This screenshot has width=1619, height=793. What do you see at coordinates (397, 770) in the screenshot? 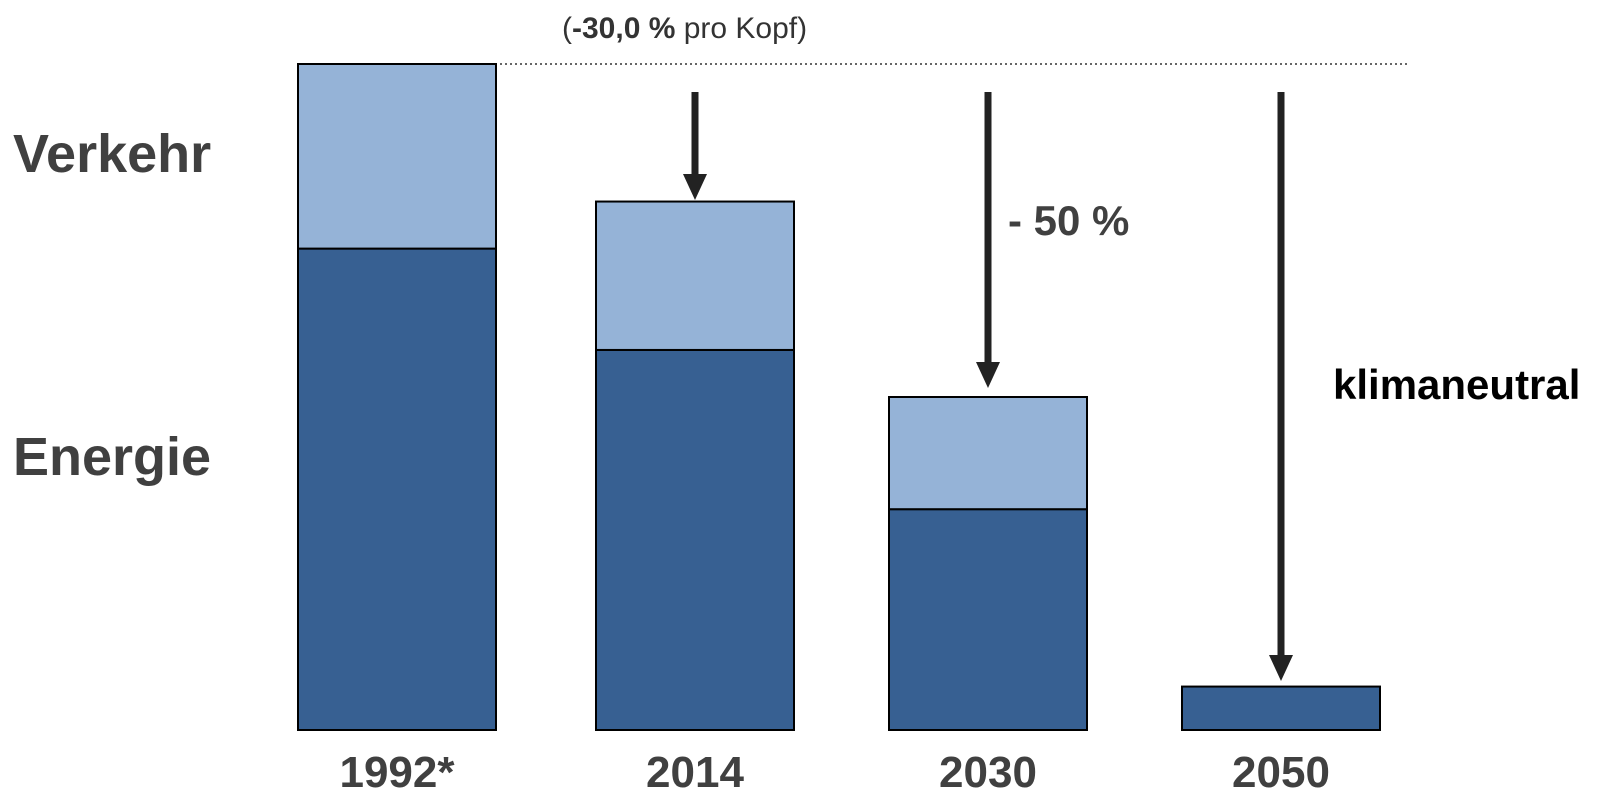
I see `category-label-1992: 1992*` at bounding box center [397, 770].